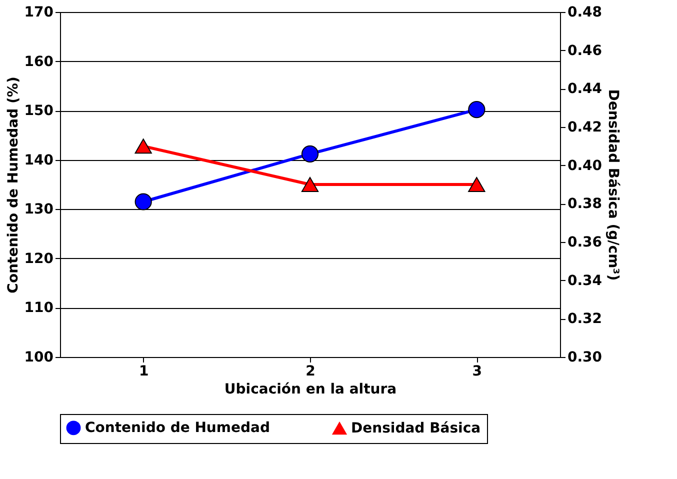 This screenshot has width=677, height=479. What do you see at coordinates (477, 372) in the screenshot?
I see `x-tick-label: 3` at bounding box center [477, 372].